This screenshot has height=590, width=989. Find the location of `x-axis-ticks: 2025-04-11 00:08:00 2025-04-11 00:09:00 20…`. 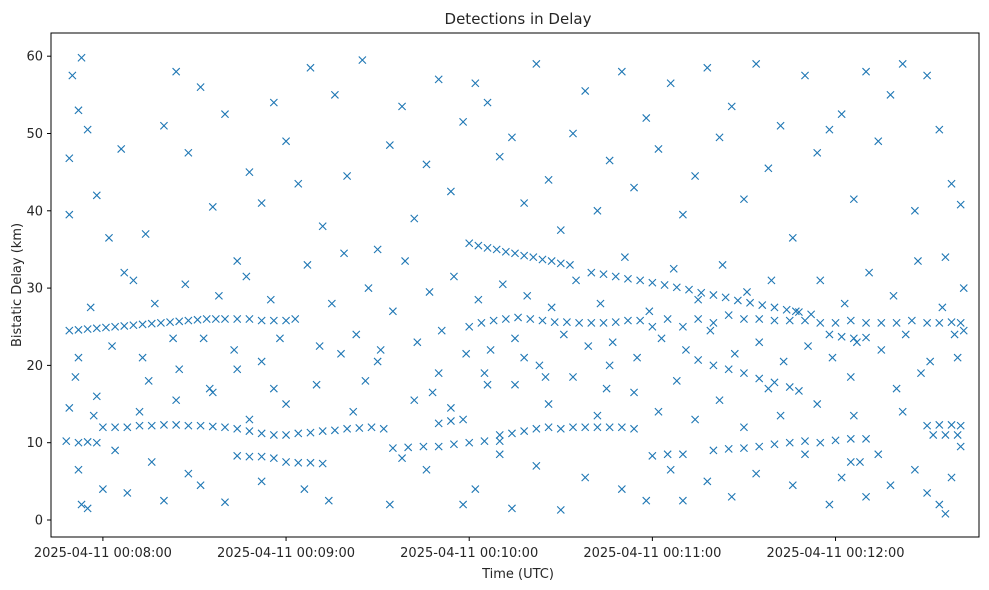

x-axis-ticks: 2025-04-11 00:08:00 2025-04-11 00:09:00 20… is located at coordinates (469, 549).